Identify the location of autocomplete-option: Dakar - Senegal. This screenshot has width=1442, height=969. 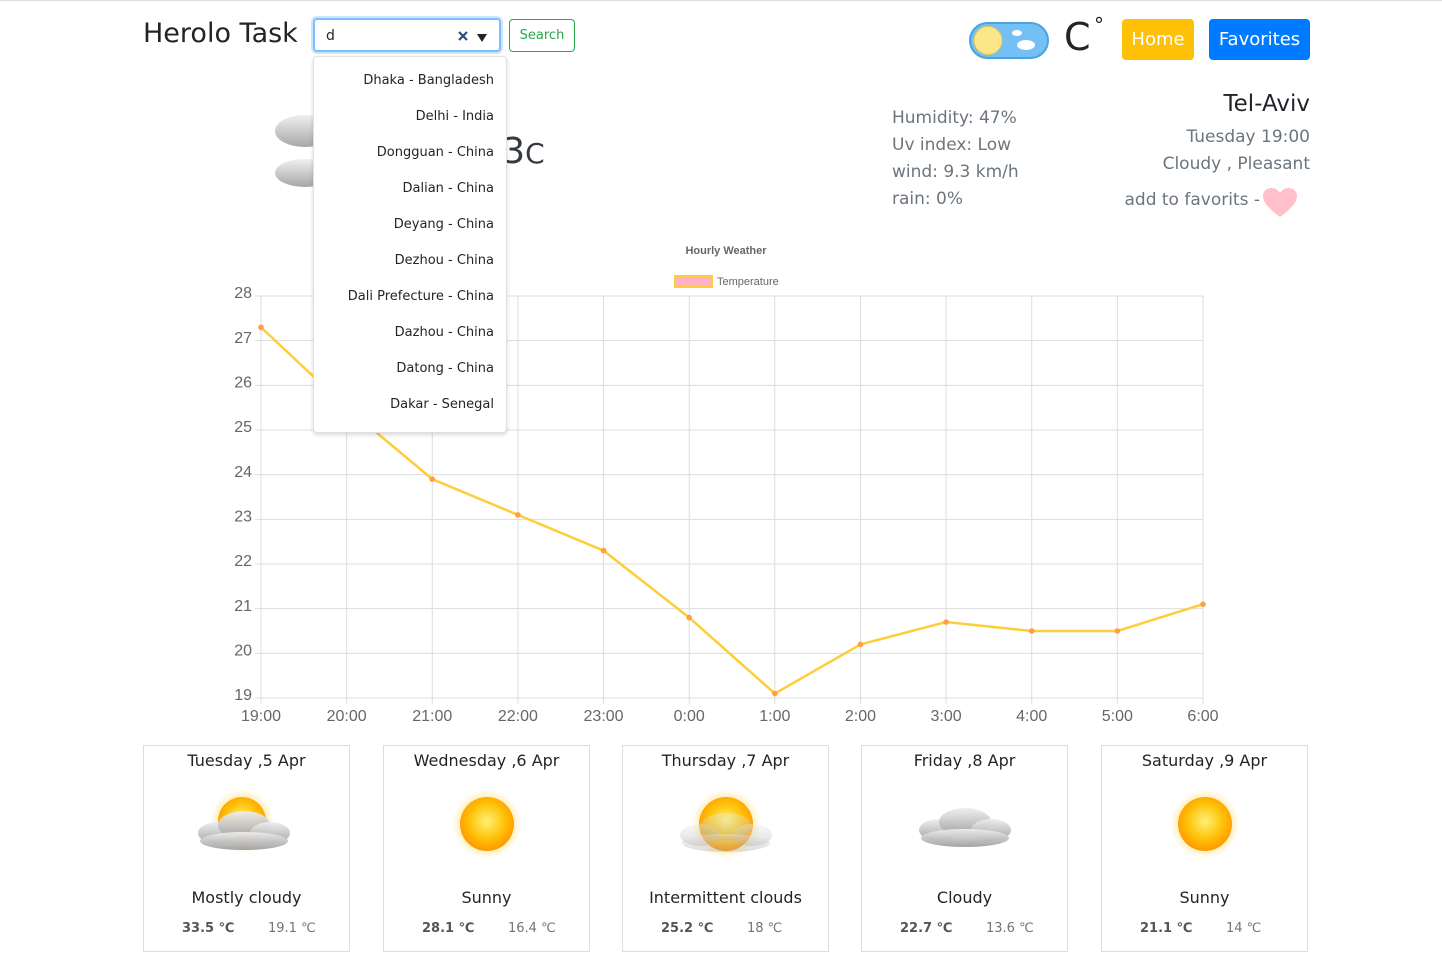
(442, 404).